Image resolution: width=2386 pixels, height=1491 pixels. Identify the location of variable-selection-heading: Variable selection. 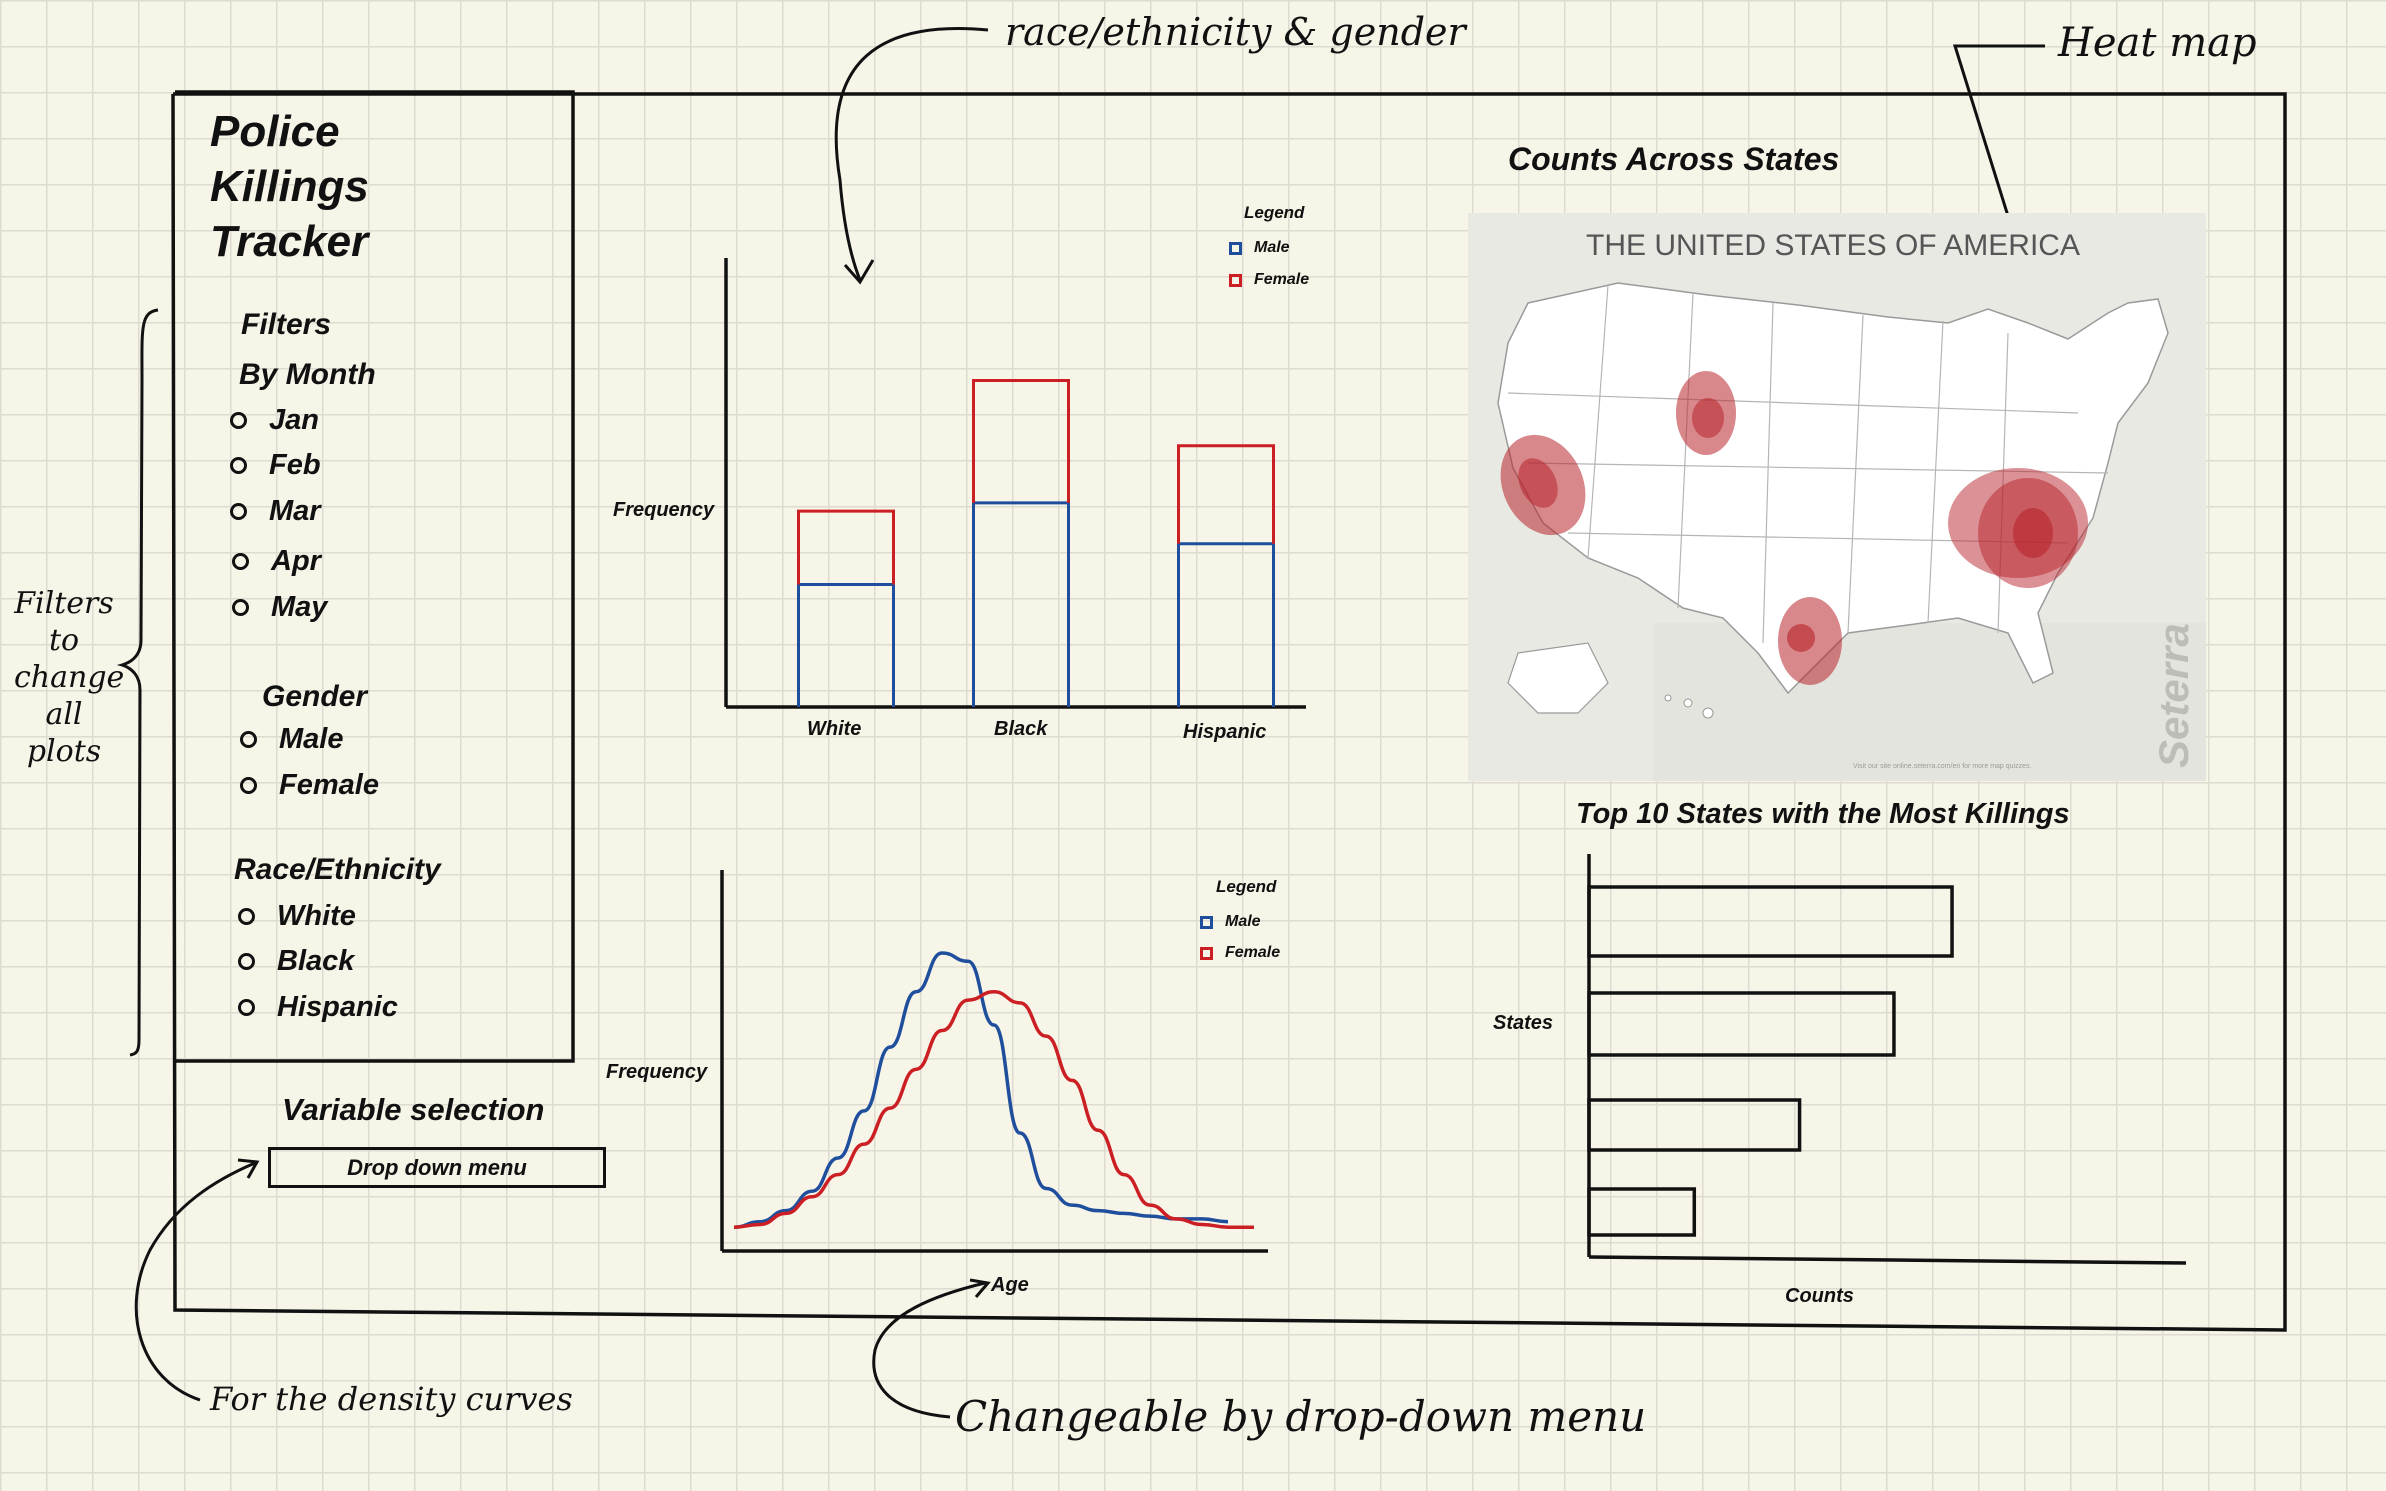
(413, 1109).